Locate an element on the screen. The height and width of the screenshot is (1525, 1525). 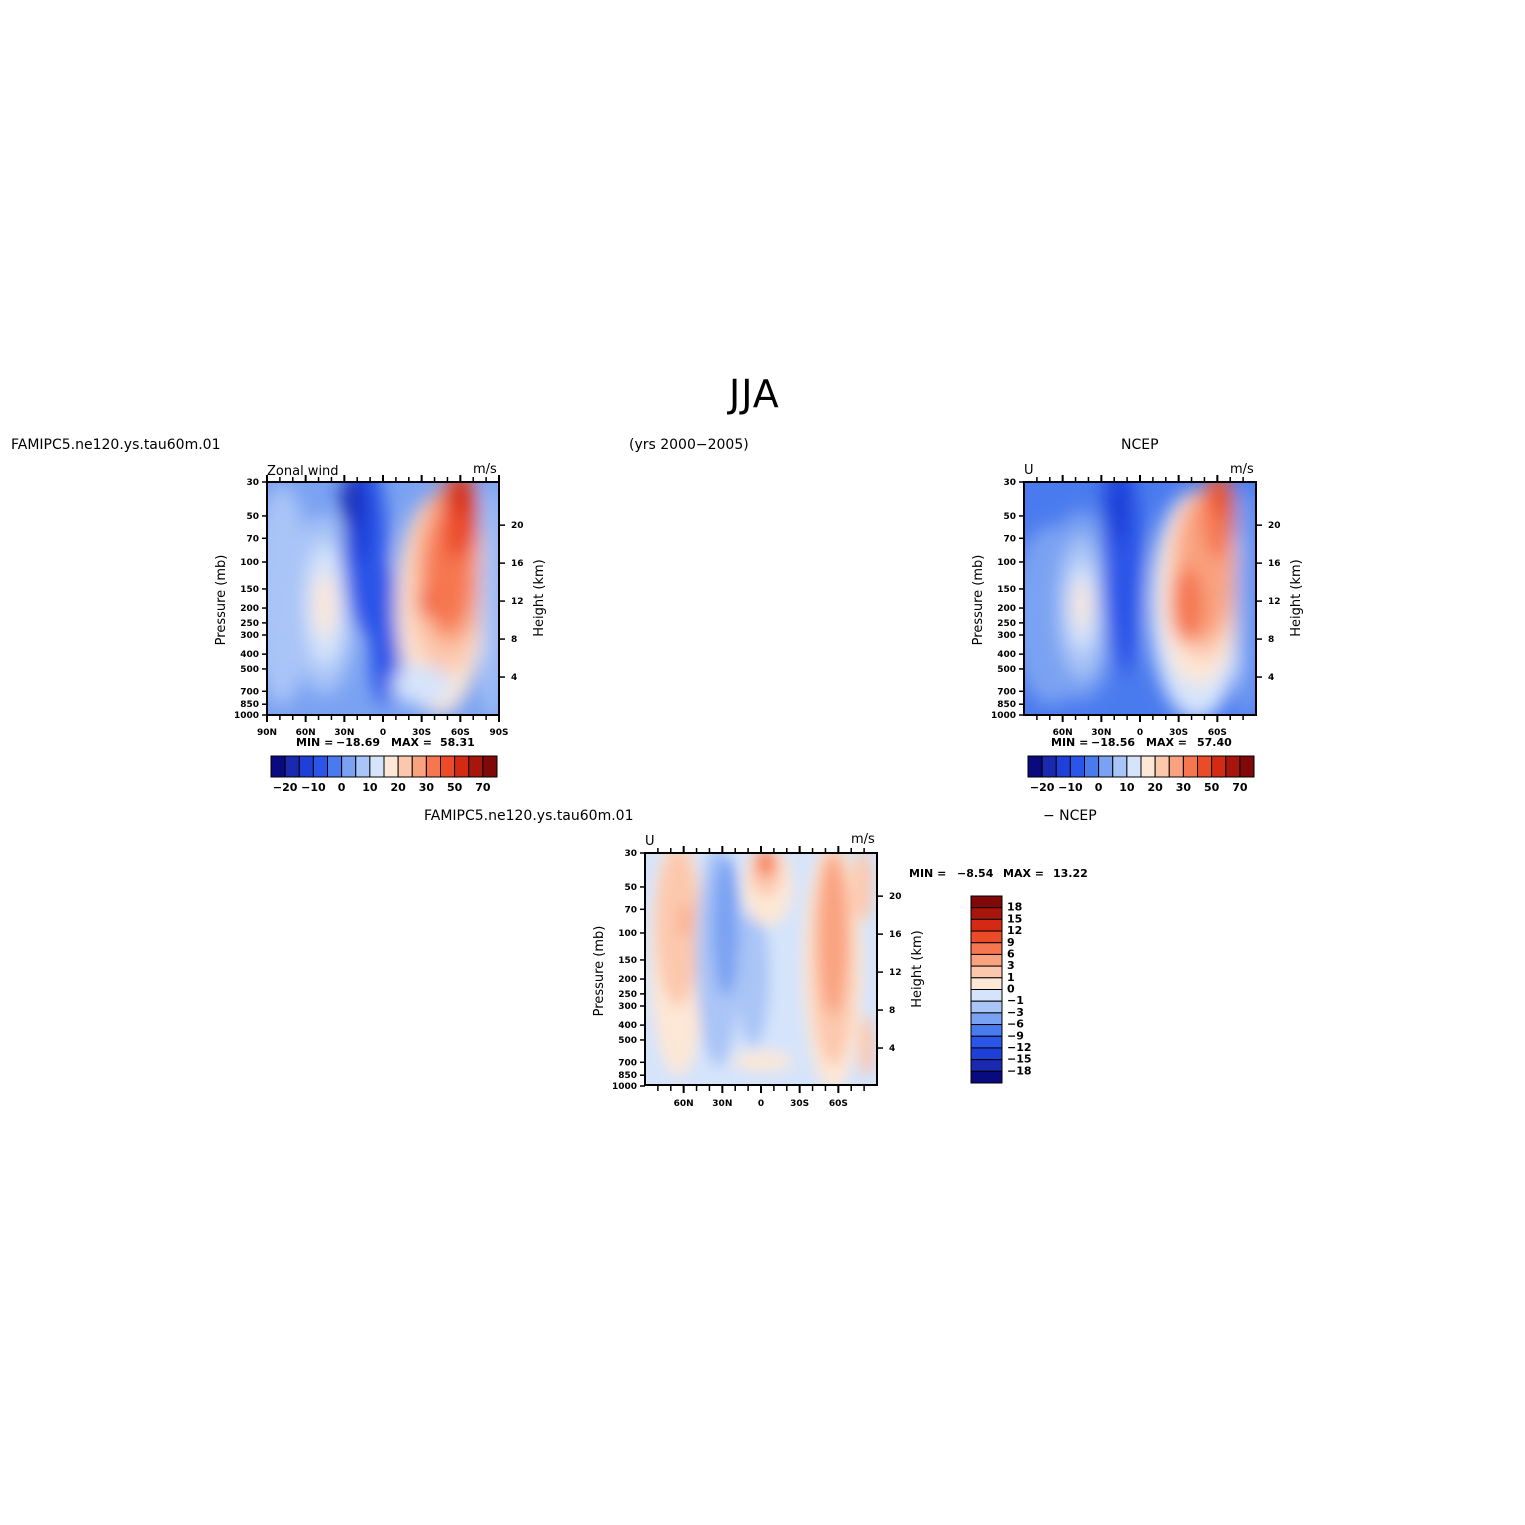
x-tick-label: 60S is located at coordinates (1217, 733).